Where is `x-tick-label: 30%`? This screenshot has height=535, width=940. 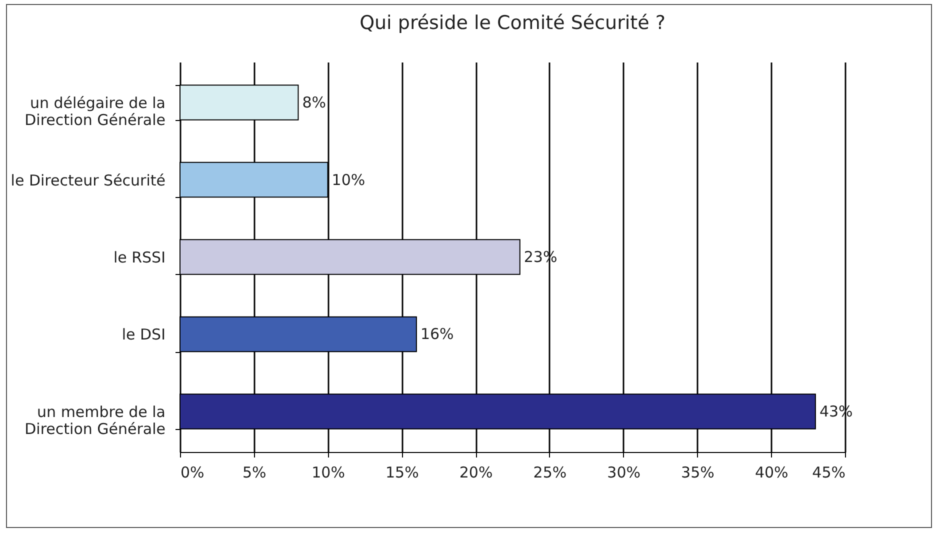
x-tick-label: 30% is located at coordinates (624, 473).